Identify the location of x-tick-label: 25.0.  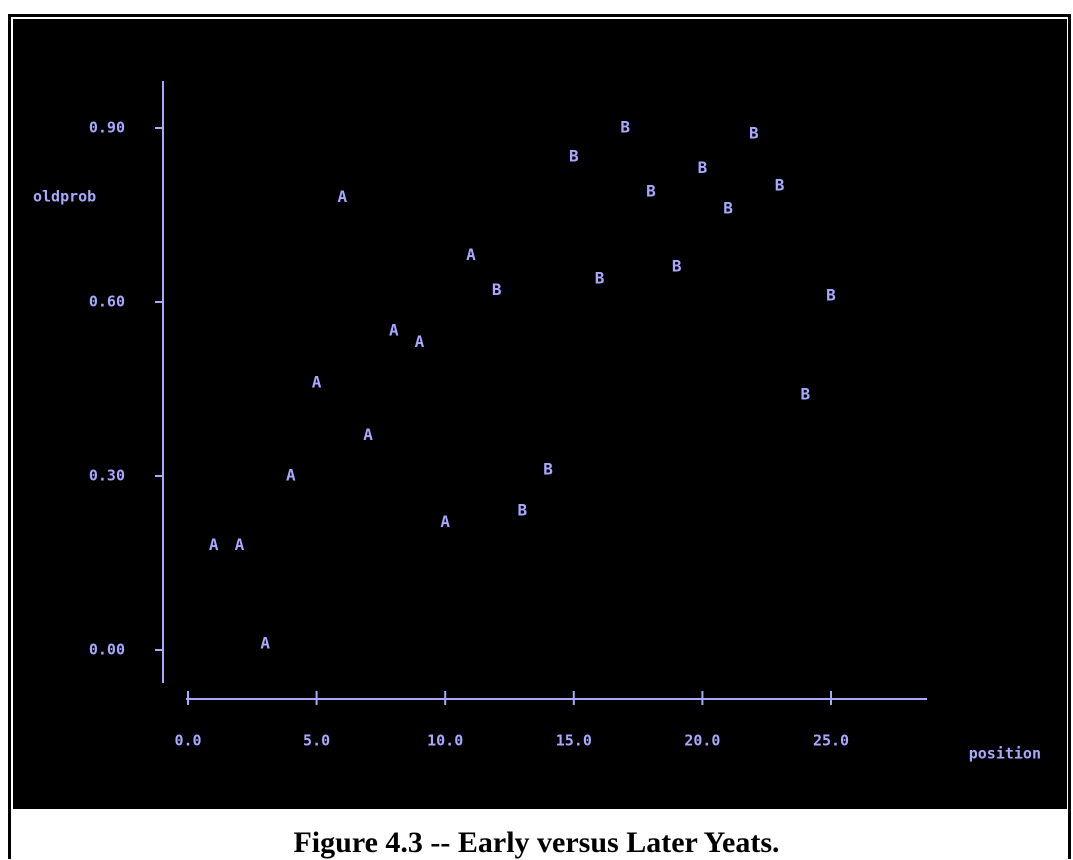
(831, 741).